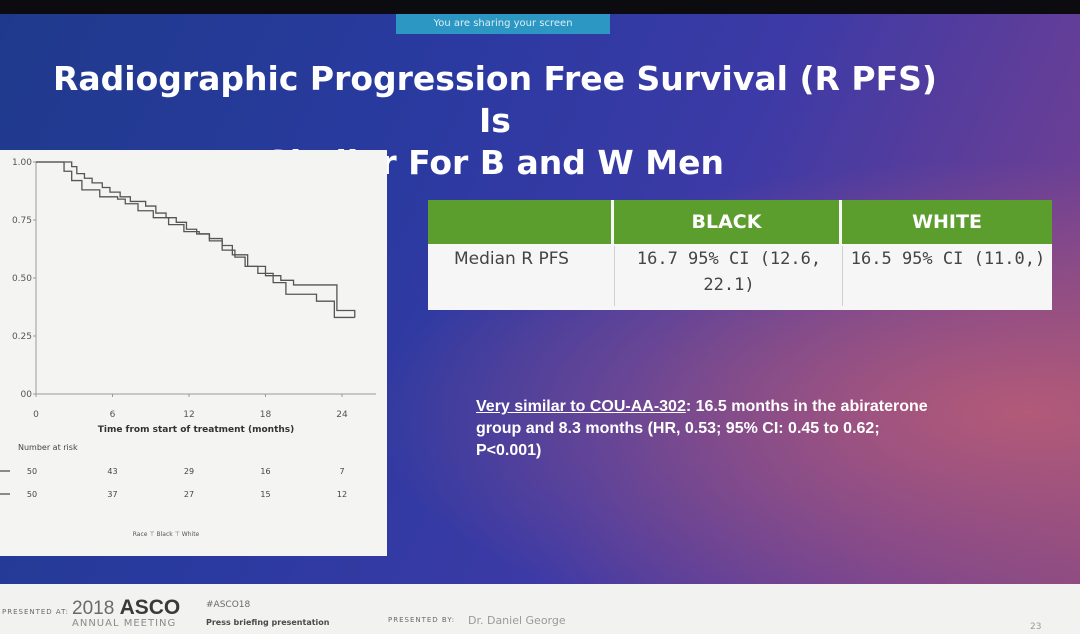 This screenshot has width=1080, height=634. What do you see at coordinates (521, 222) in the screenshot?
I see `table-header-blank` at bounding box center [521, 222].